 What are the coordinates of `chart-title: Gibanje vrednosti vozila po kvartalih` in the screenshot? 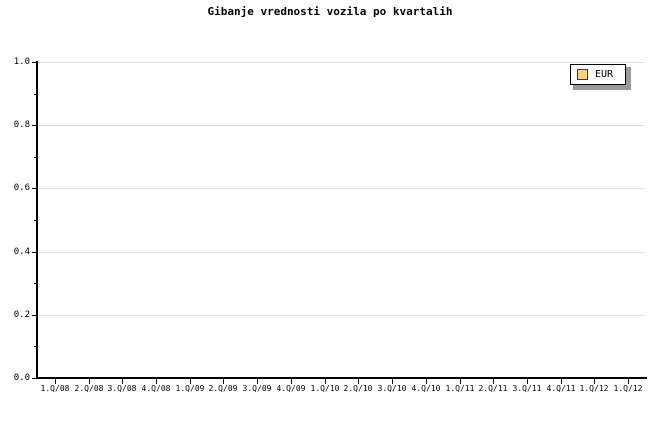 It's located at (330, 11).